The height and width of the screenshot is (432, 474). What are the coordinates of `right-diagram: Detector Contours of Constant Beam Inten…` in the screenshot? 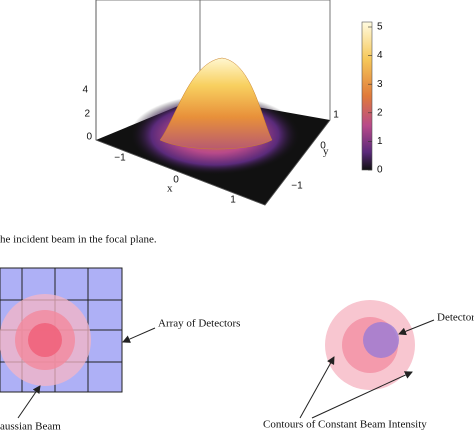 It's located at (368, 365).